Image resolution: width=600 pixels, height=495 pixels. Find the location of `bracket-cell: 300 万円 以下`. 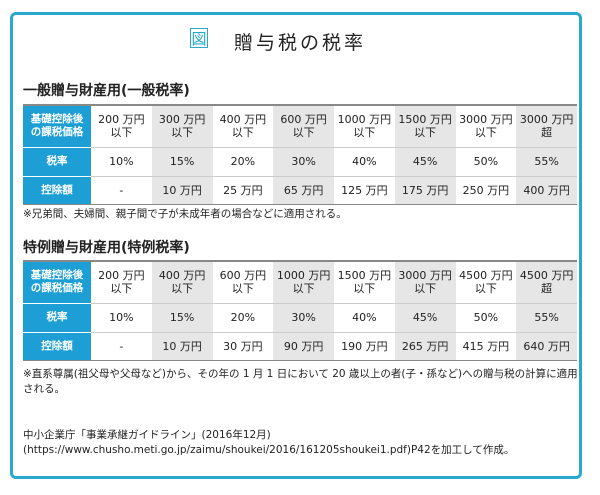

bracket-cell: 300 万円 以下 is located at coordinates (182, 125).